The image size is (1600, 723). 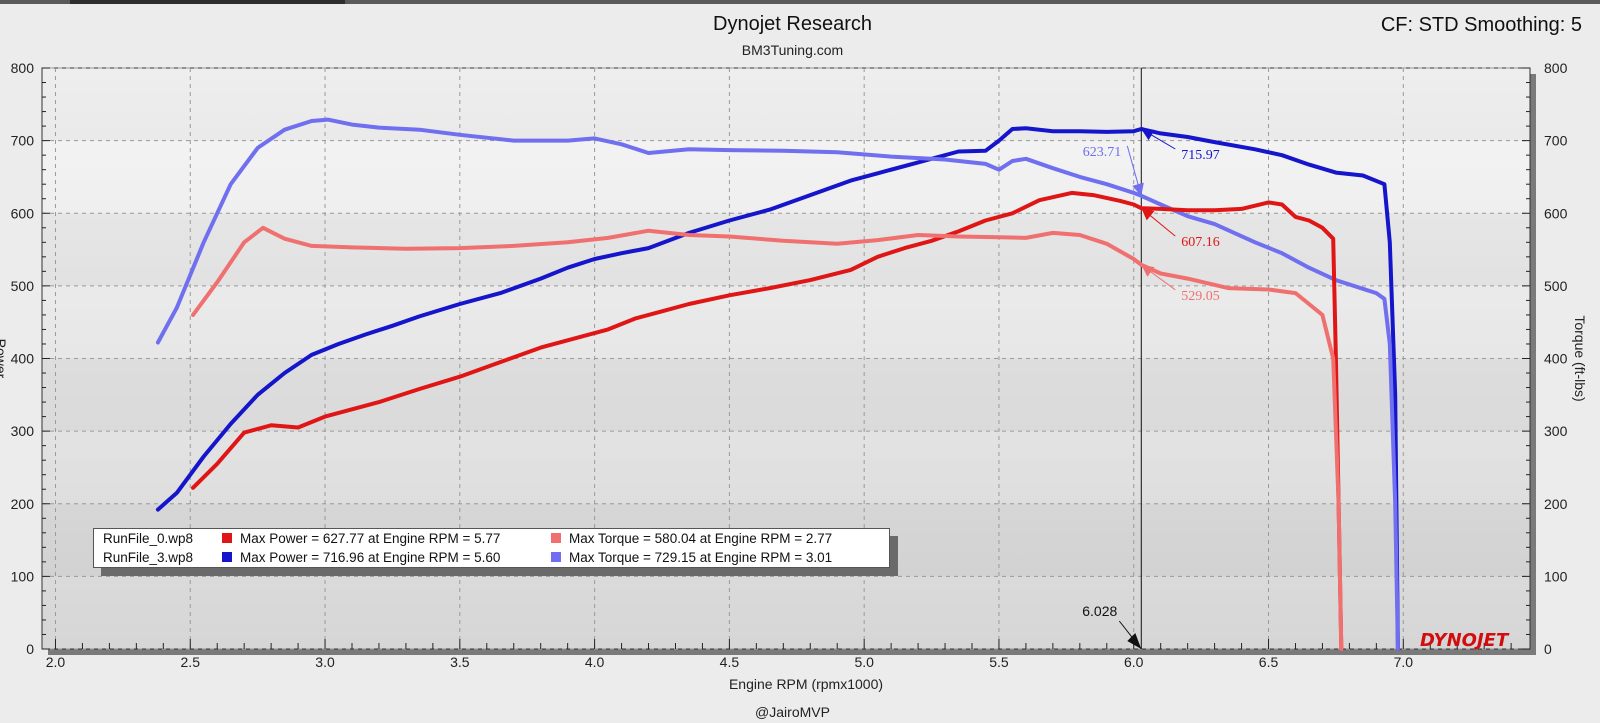 I want to click on y-left-tick-label: 400, so click(x=23, y=359).